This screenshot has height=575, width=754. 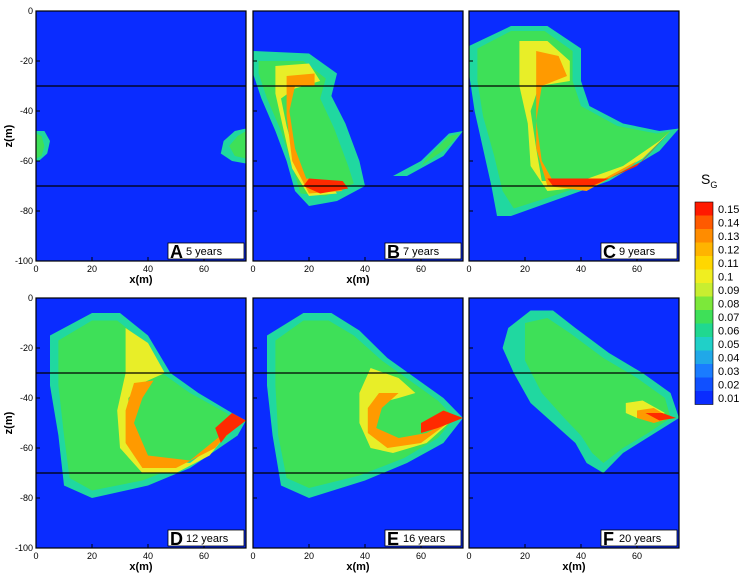 I want to click on y-tick-label: -60, so click(x=26, y=161).